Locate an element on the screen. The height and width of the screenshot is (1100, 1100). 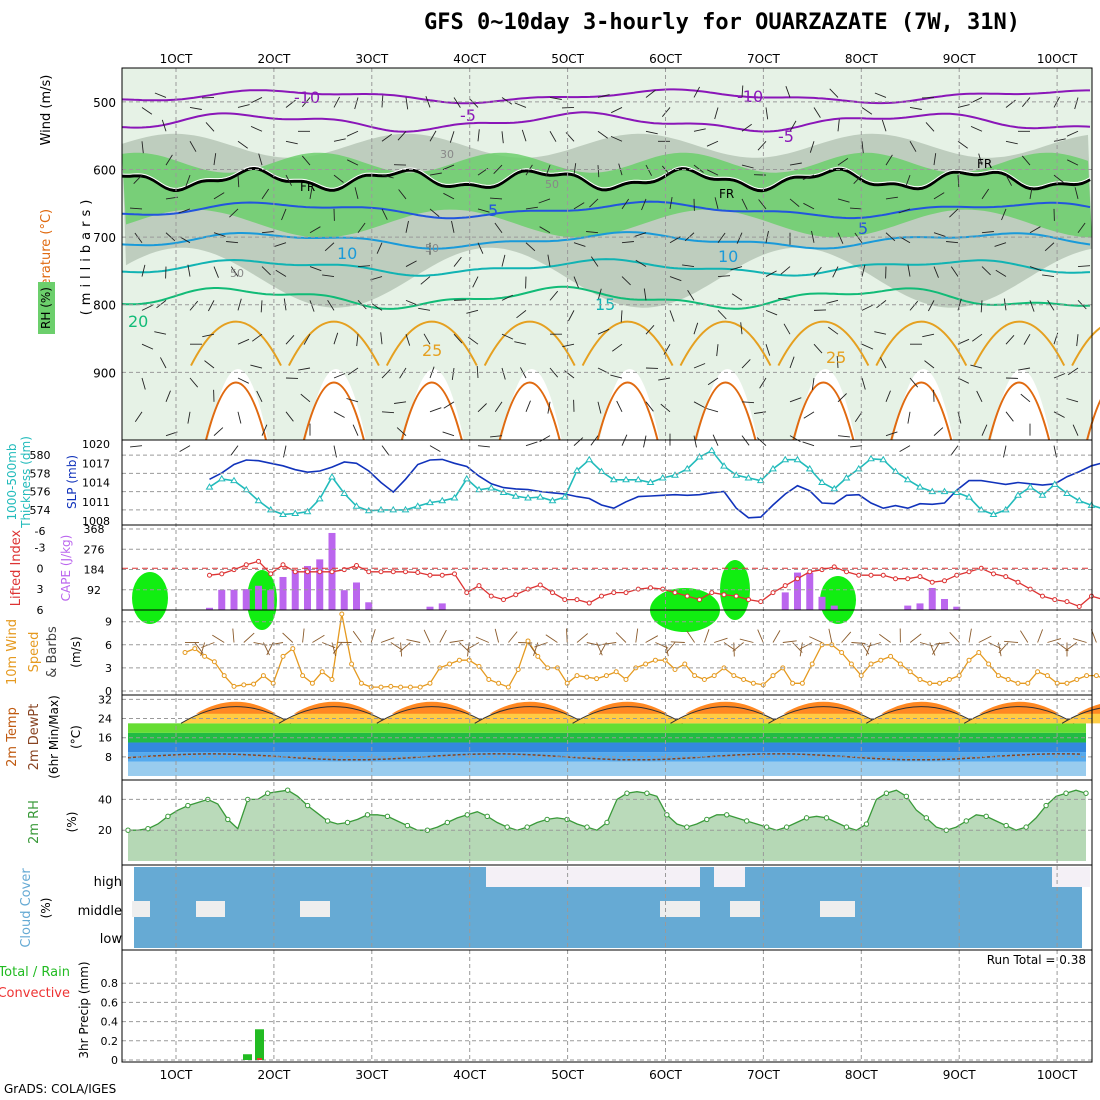
x-tick-top: 5OCT is located at coordinates (567, 59).